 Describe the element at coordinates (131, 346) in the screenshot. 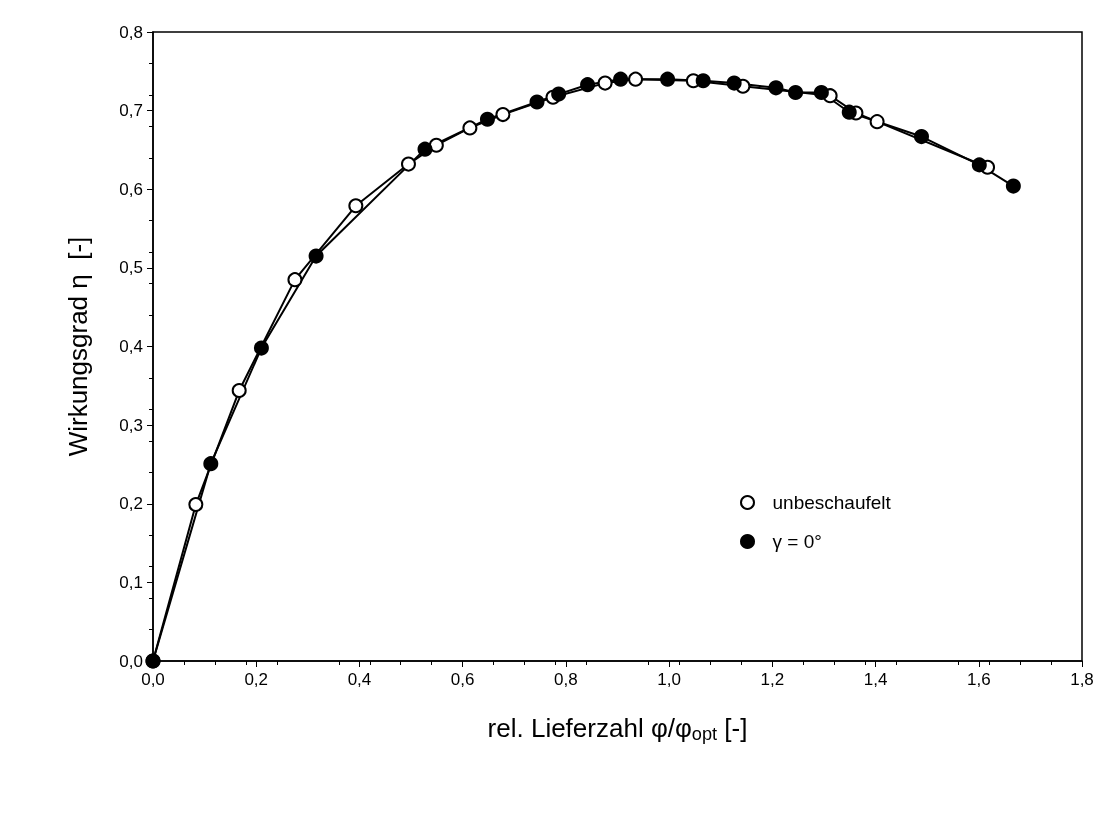

I see `y-tick-label: 0,4` at that location.